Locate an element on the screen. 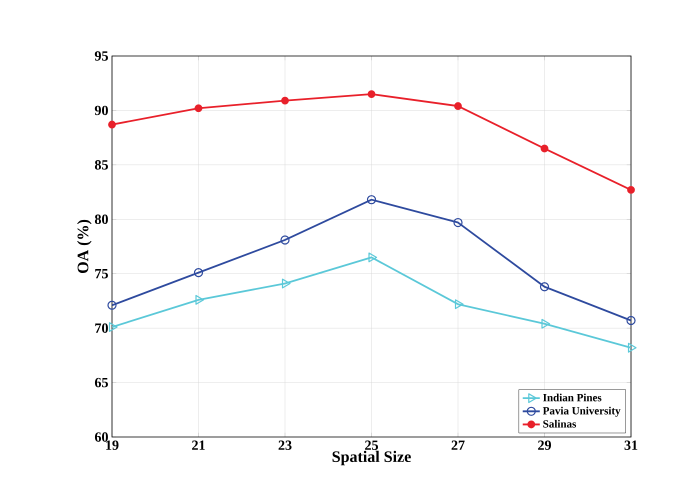 The image size is (687, 487). y-tick-label: 95 is located at coordinates (101, 56).